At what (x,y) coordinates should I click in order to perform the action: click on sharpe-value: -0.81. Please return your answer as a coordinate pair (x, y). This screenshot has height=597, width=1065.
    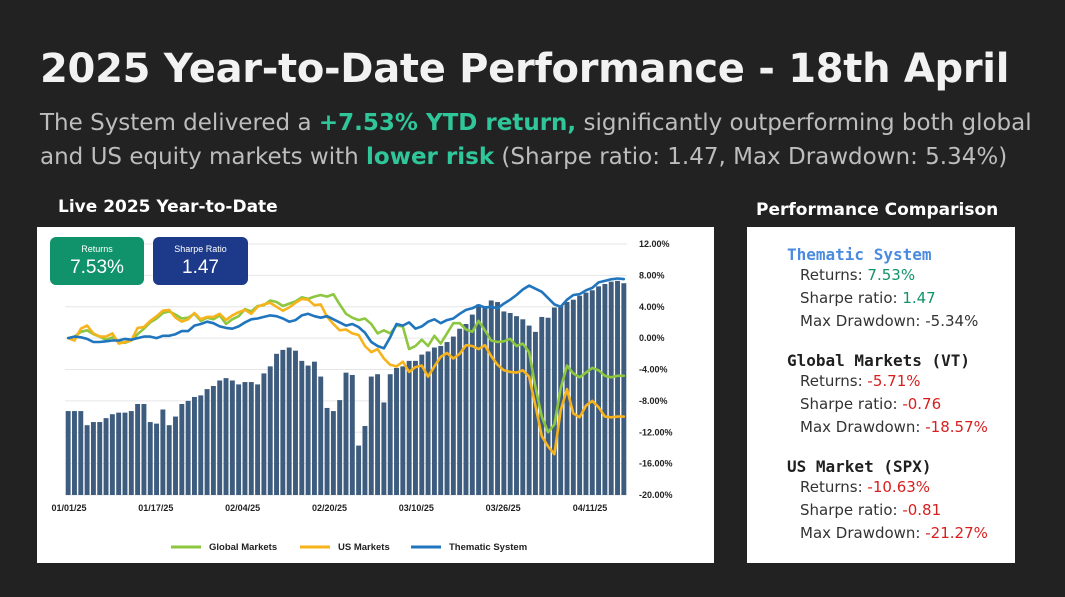
    Looking at the image, I should click on (922, 510).